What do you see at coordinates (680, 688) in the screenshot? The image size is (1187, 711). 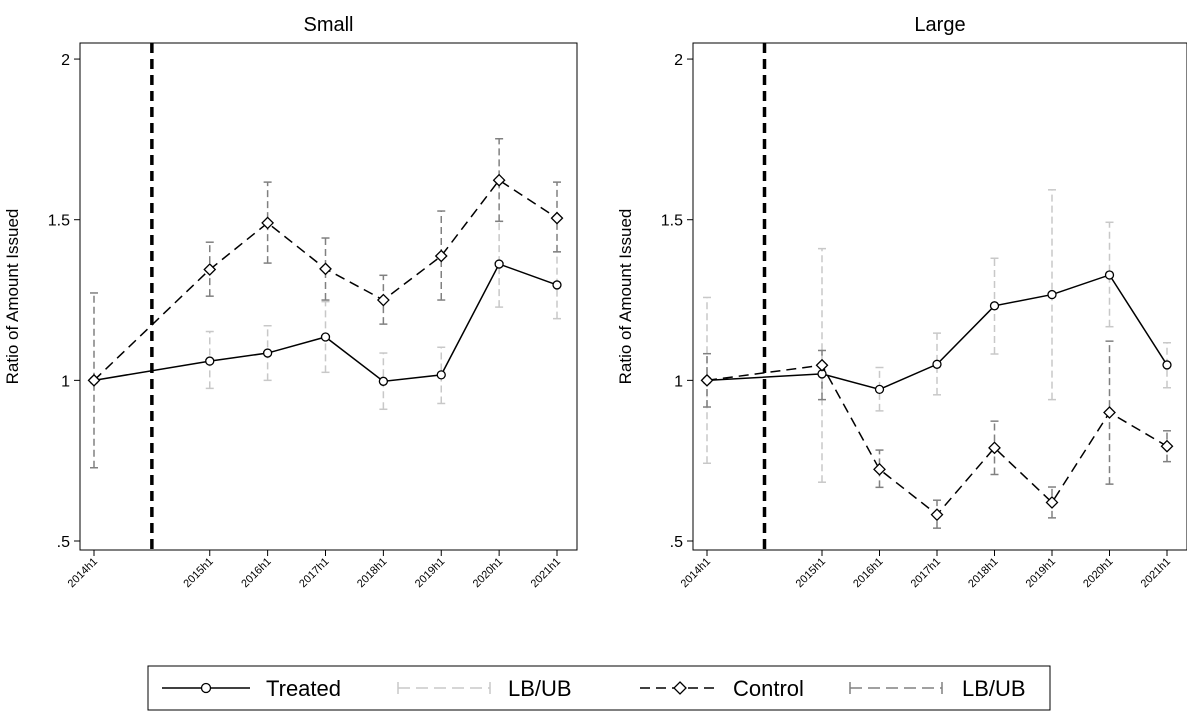 I see `legend-swatch-diamond` at bounding box center [680, 688].